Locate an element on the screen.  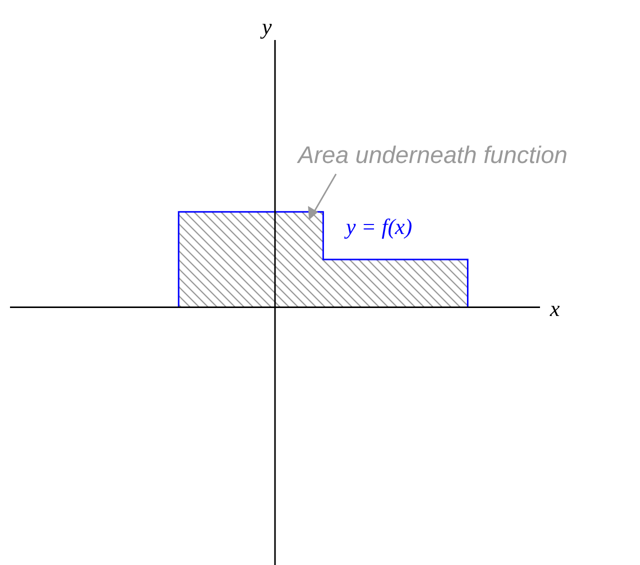
x-axis-title: x is located at coordinates (555, 309).